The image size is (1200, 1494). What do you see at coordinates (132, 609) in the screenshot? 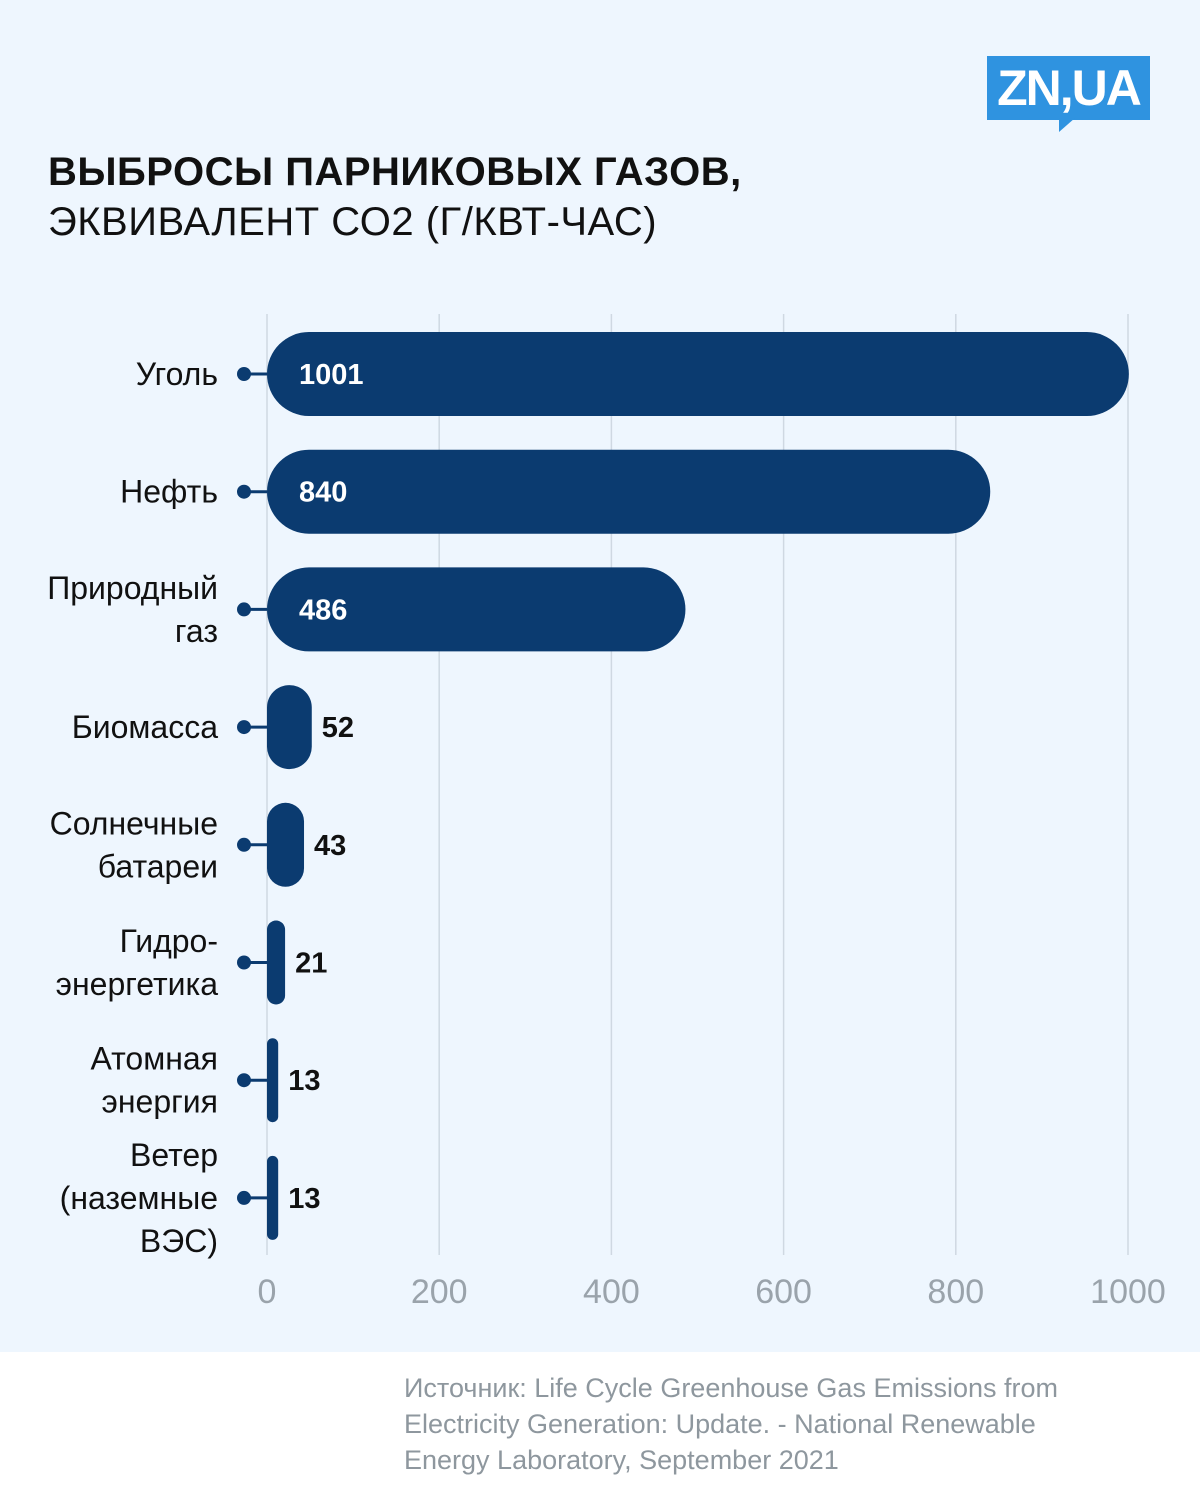
I see `category-label: Природный газ` at bounding box center [132, 609].